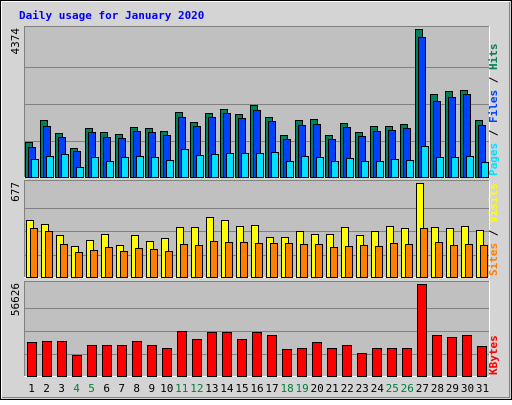  I want to click on x-tick-label-day-30: 30, so click(467, 388).